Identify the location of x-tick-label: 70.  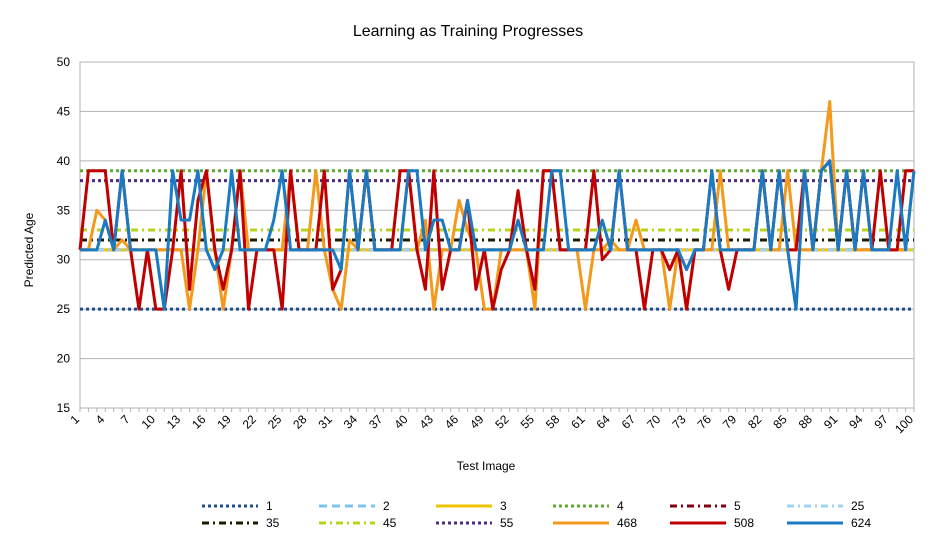
(654, 422).